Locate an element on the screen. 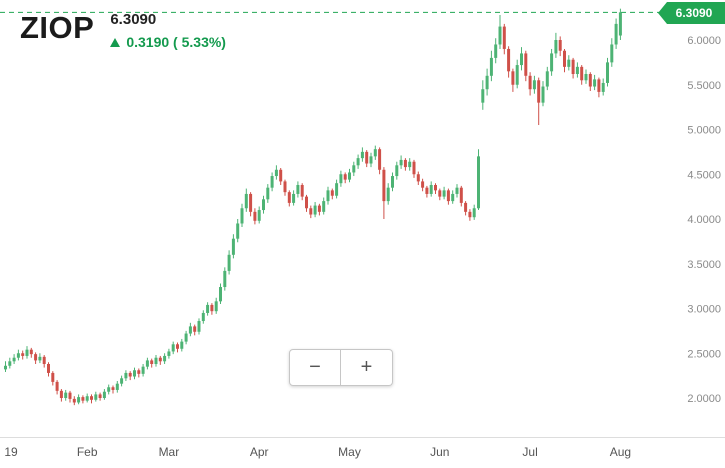  y-axis-label: 2.0000 is located at coordinates (704, 399).